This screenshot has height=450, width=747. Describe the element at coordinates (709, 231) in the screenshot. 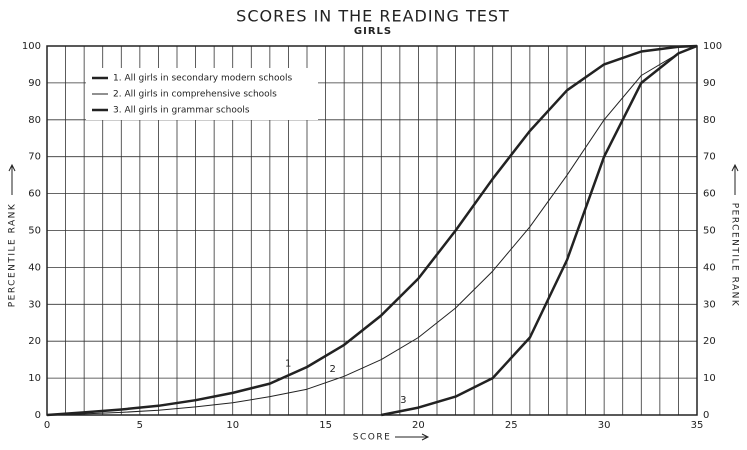

I see `y2-tick-label: 50` at that location.